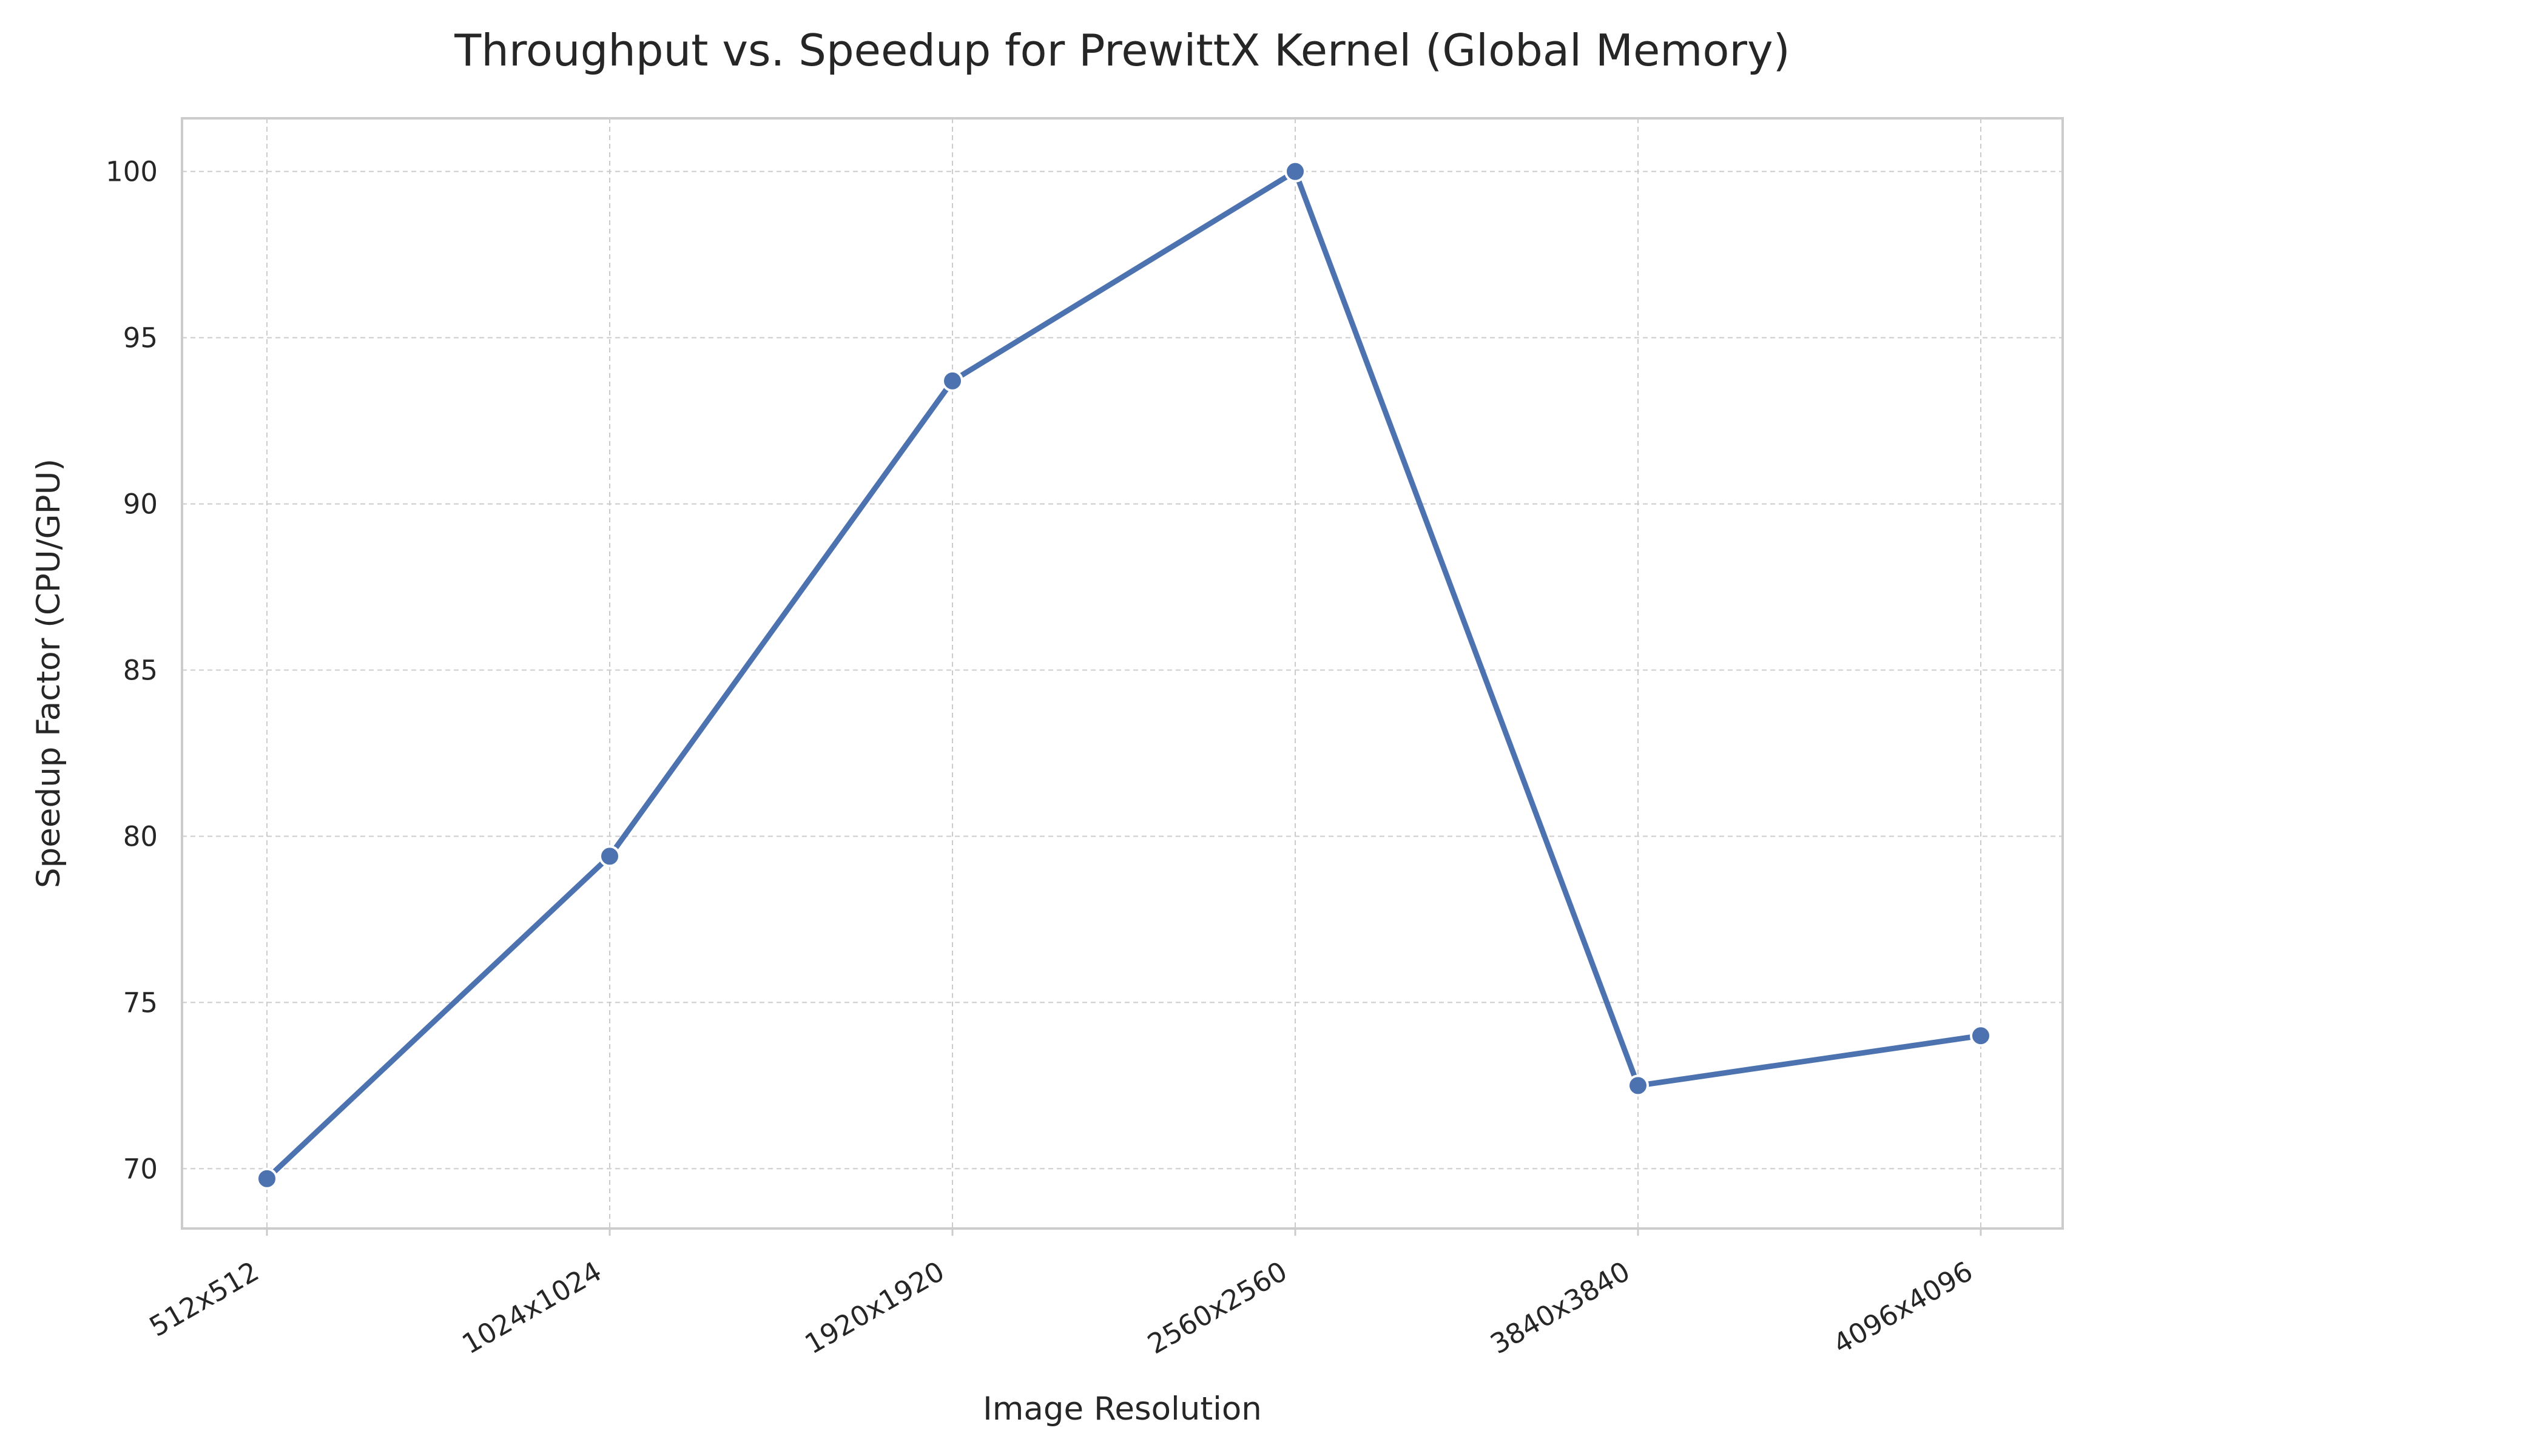 Image resolution: width=2548 pixels, height=1456 pixels. I want to click on y-axis-ticks: 70 75 80 85 90 95 100, so click(132, 670).